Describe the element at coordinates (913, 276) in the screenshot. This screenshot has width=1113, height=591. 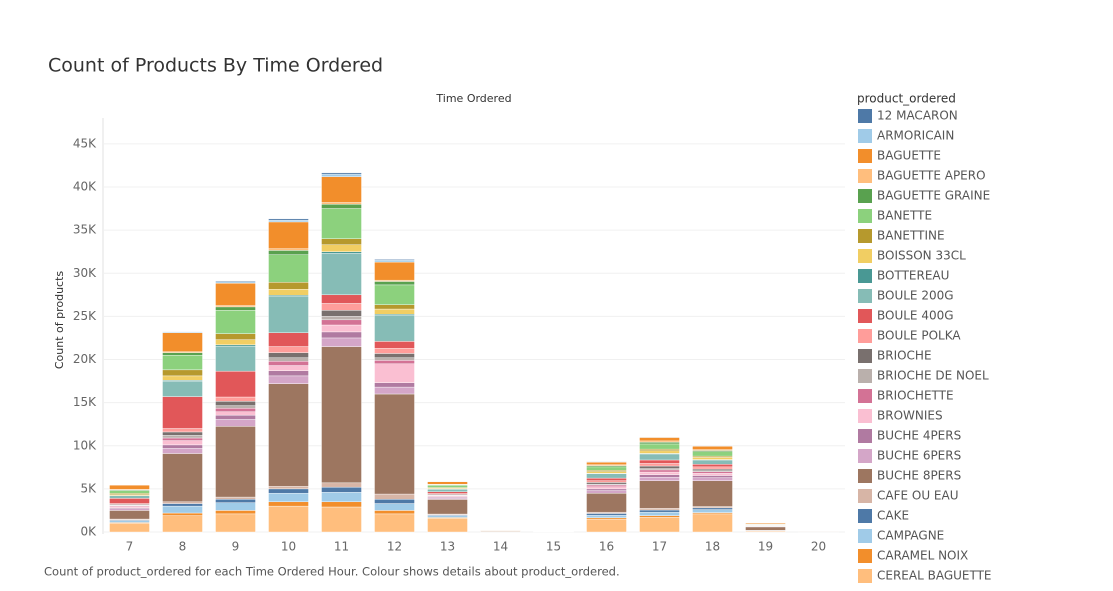
I see `legend-label: BOTTEREAU` at that location.